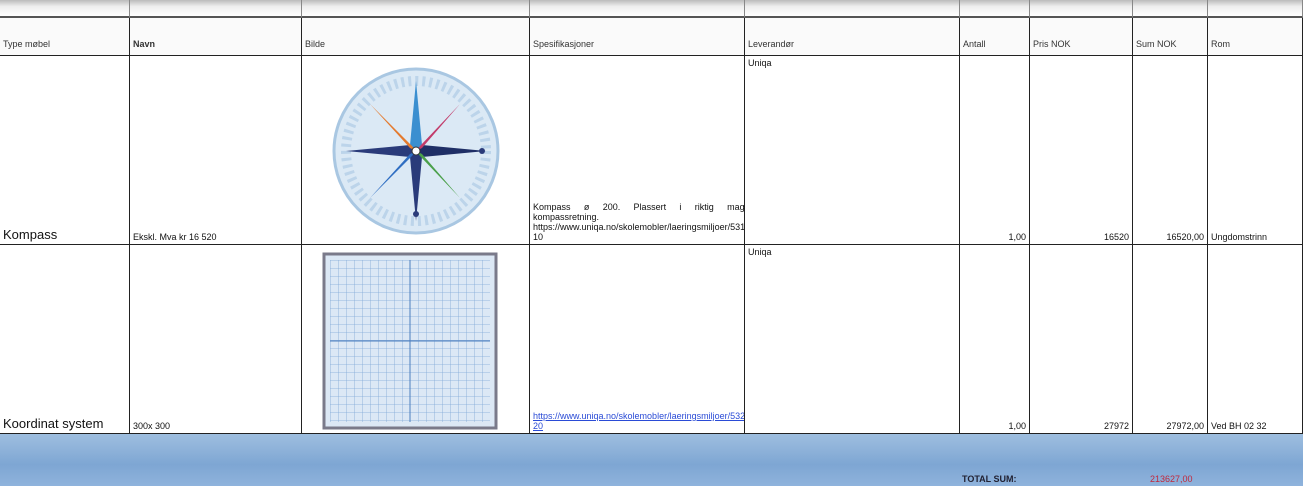  I want to click on sum: 16520,00, so click(1170, 150).